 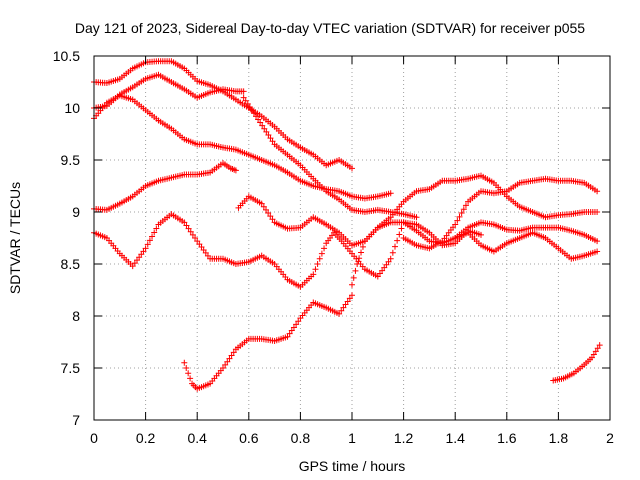 What do you see at coordinates (71, 160) in the screenshot?
I see `y-tick-label: 9.5` at bounding box center [71, 160].